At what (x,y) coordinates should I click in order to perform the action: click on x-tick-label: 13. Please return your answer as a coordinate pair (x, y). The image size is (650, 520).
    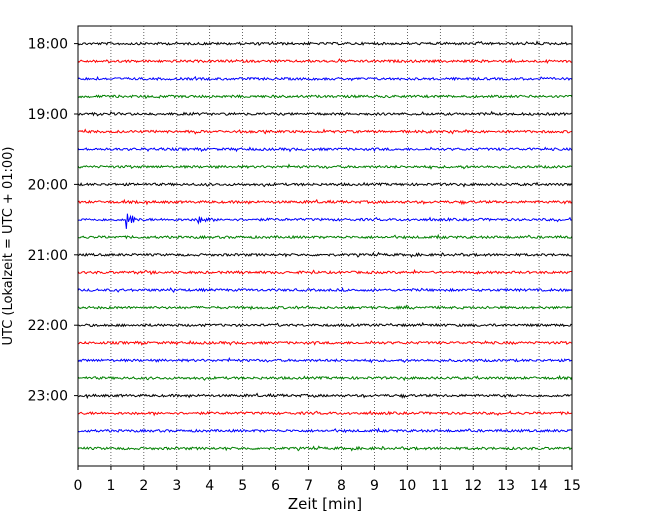
    Looking at the image, I should click on (506, 486).